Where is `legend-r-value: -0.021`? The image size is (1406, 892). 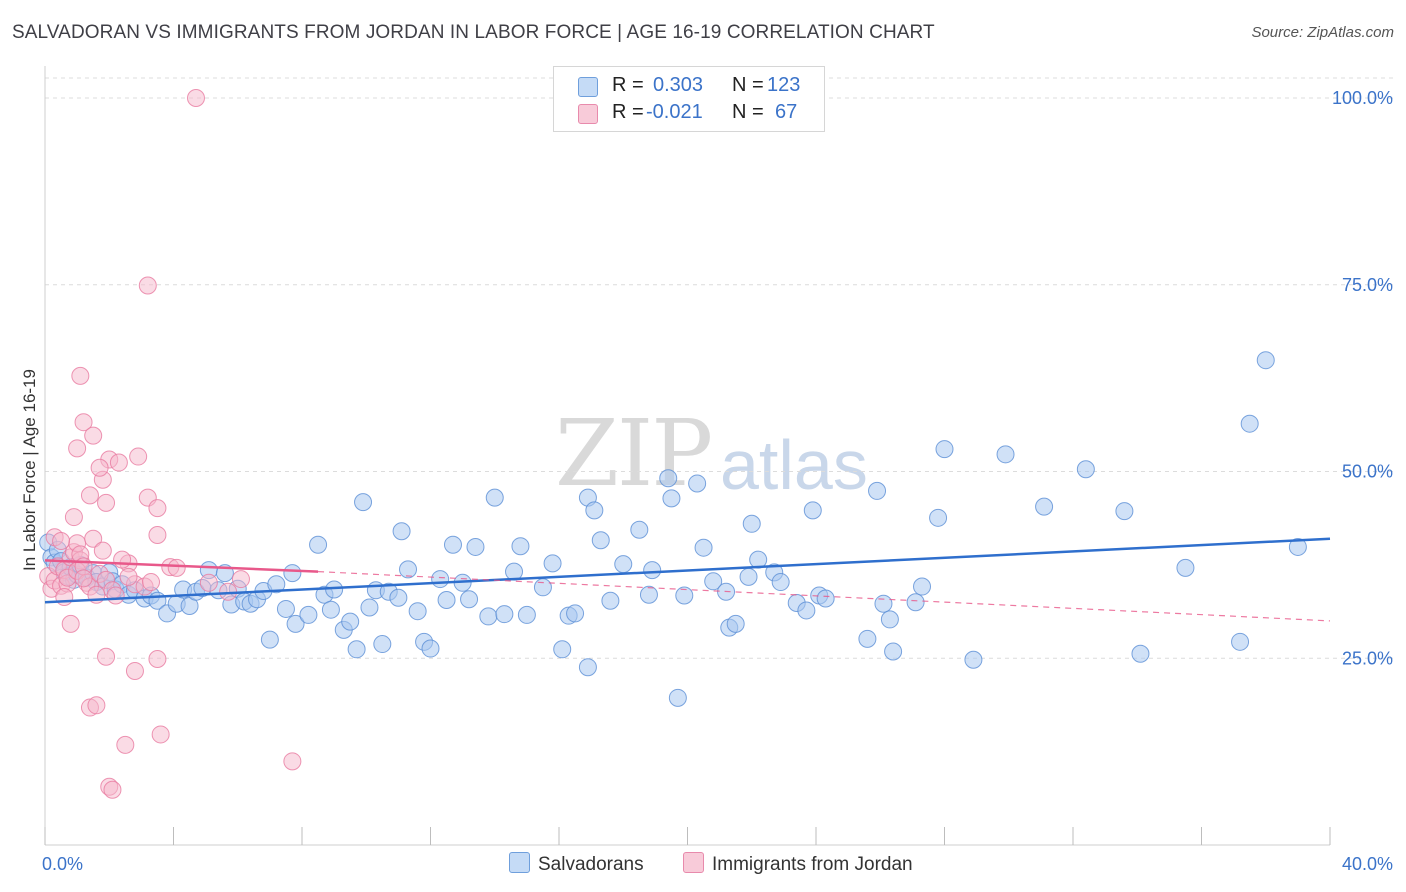 legend-r-value: -0.021 is located at coordinates (674, 112).